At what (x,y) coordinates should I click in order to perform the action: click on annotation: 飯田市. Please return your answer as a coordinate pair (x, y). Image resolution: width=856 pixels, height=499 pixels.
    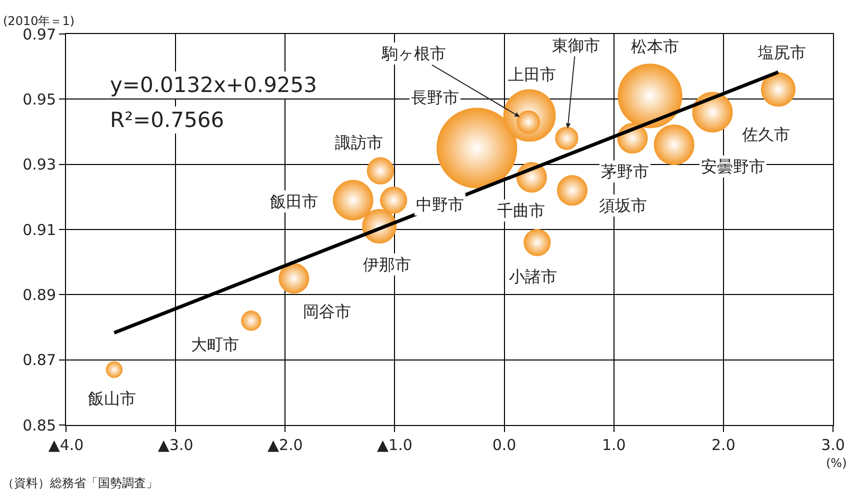
    Looking at the image, I should click on (294, 201).